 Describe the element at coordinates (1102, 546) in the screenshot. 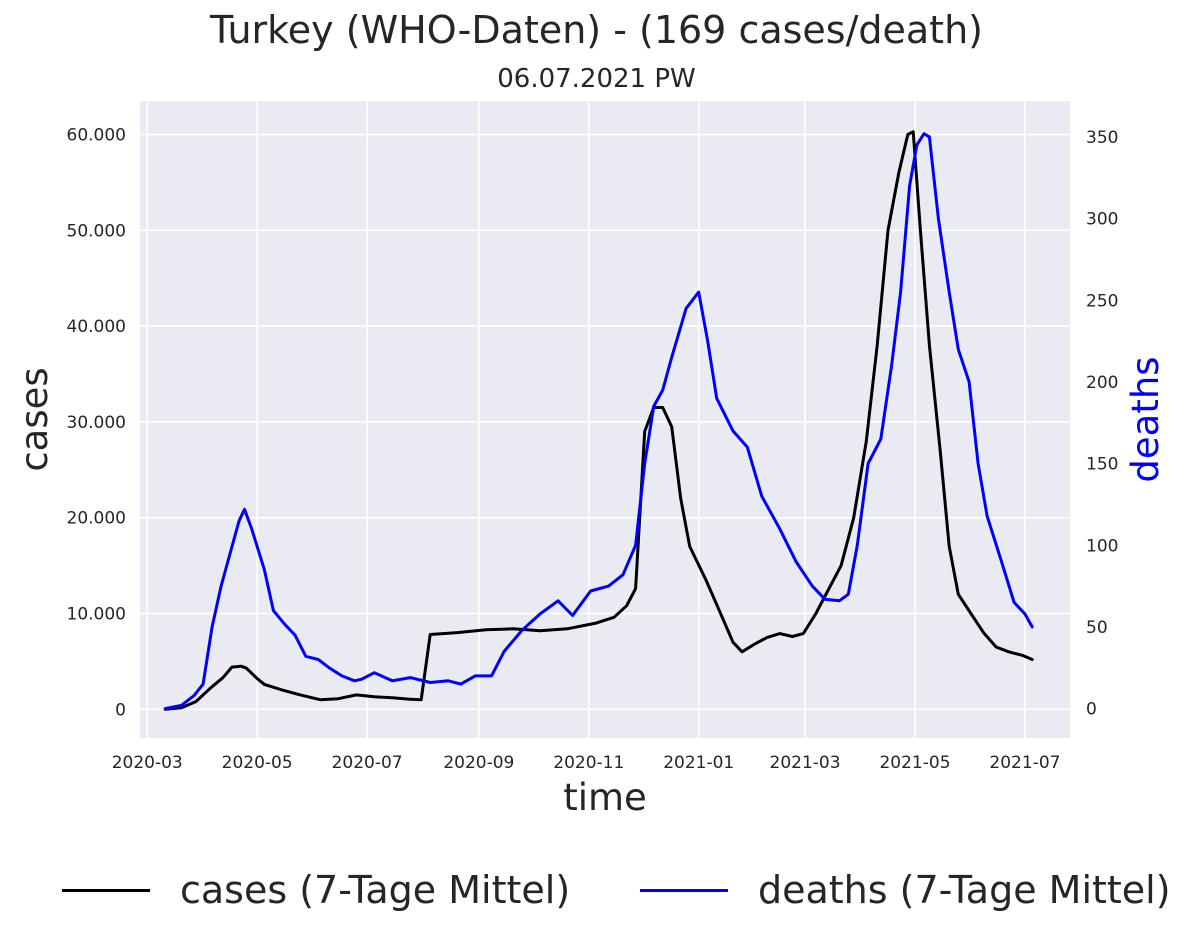

I see `y2-tick-label: 100` at that location.